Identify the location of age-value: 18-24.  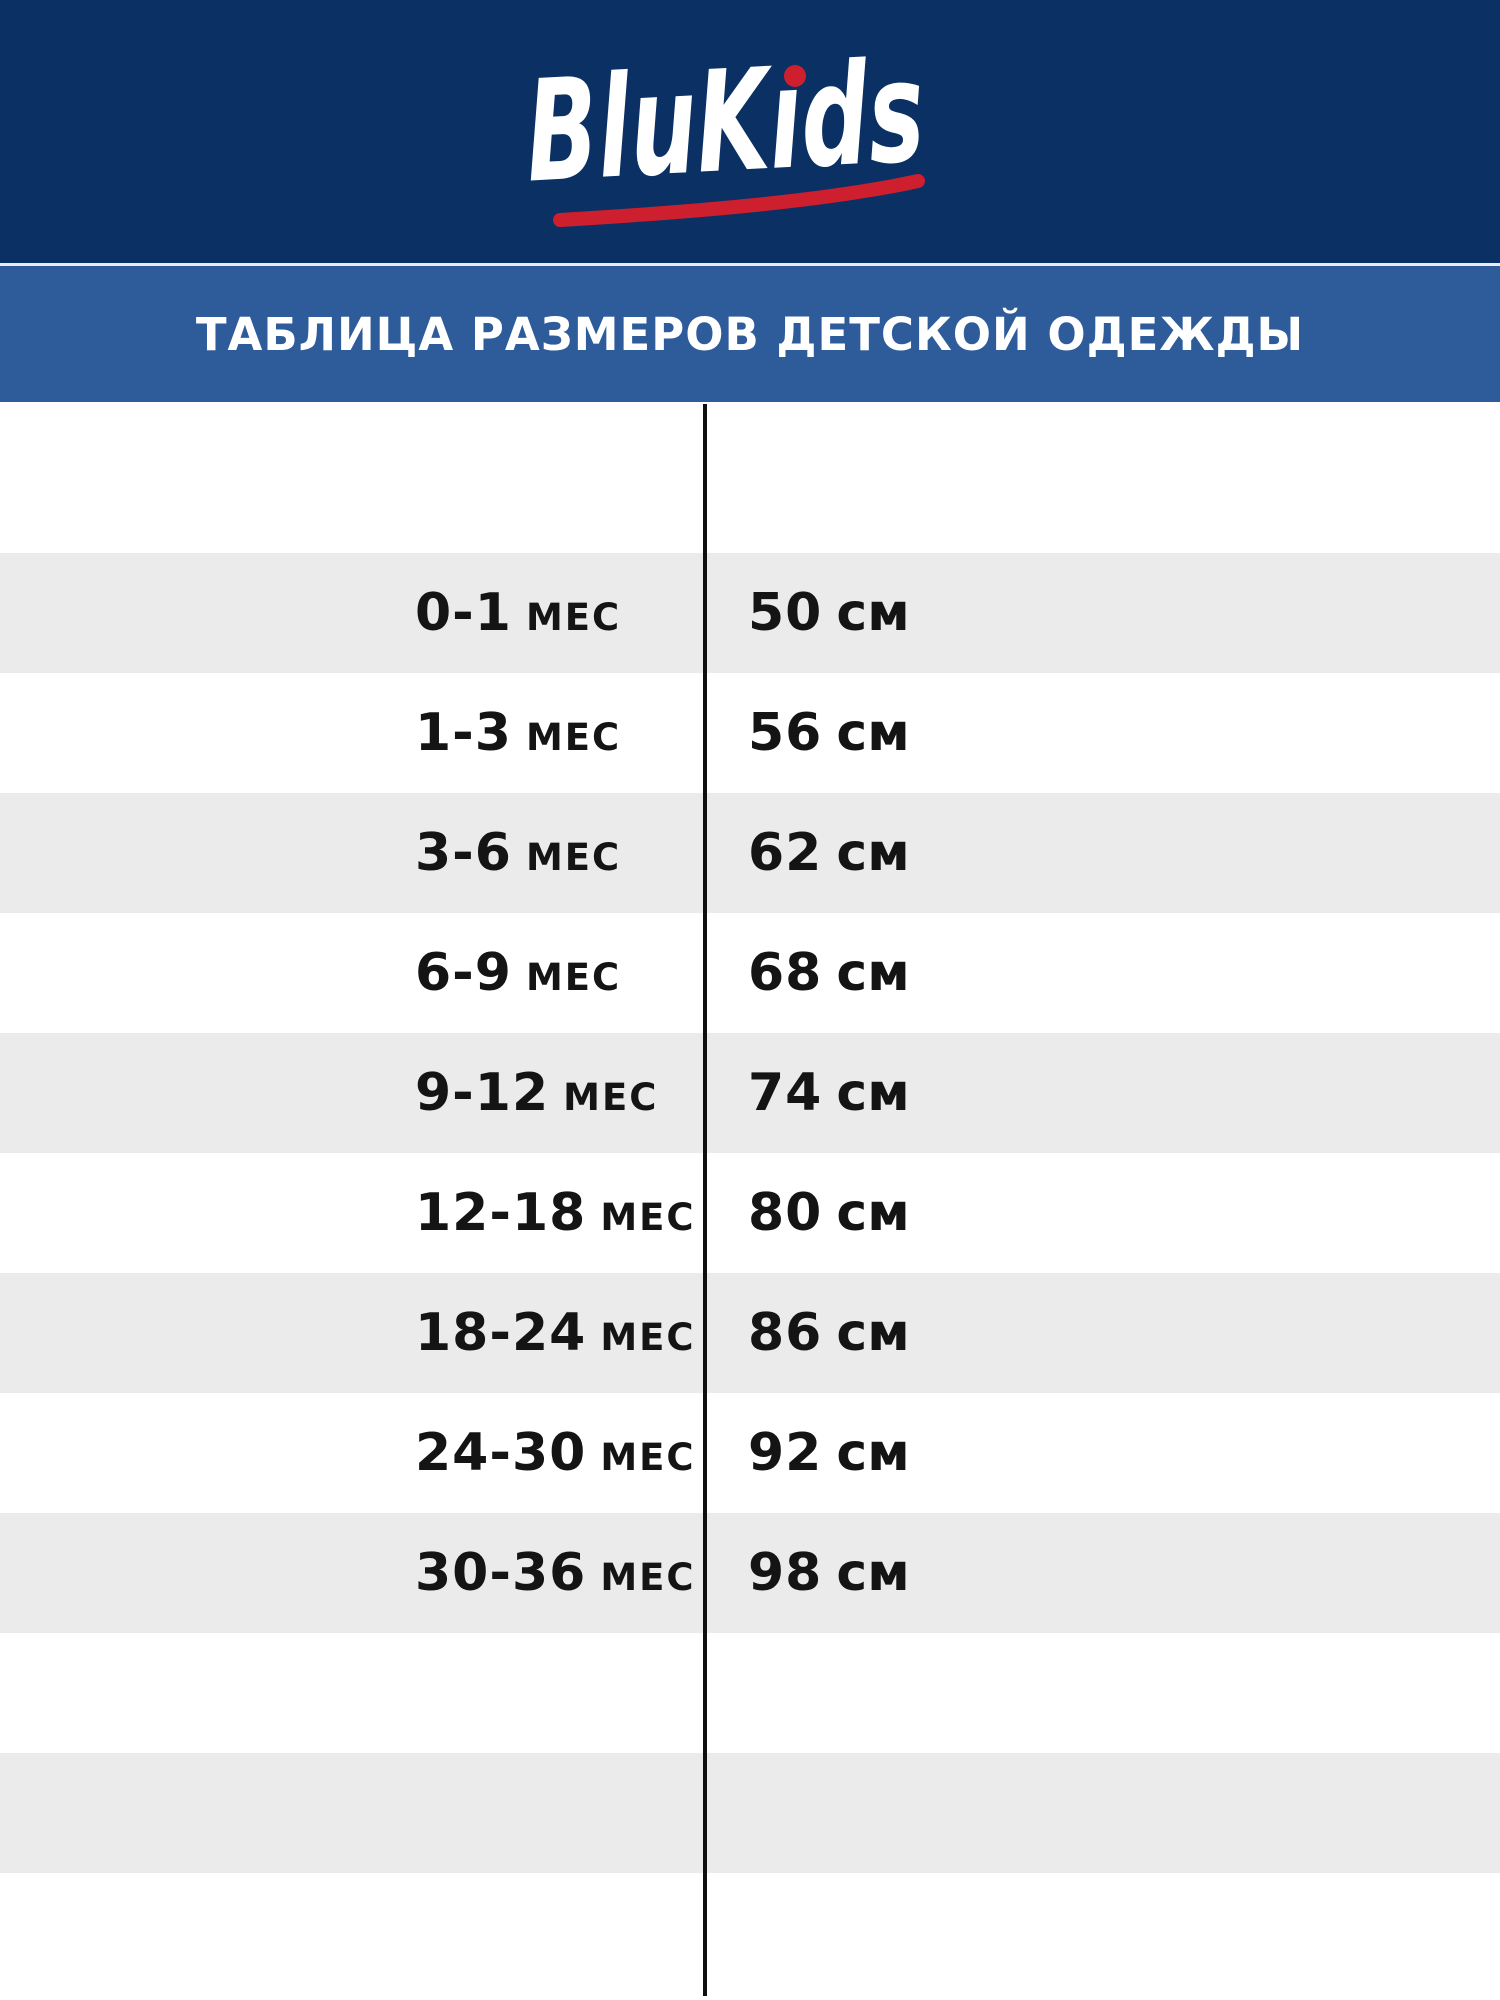
(501, 1333).